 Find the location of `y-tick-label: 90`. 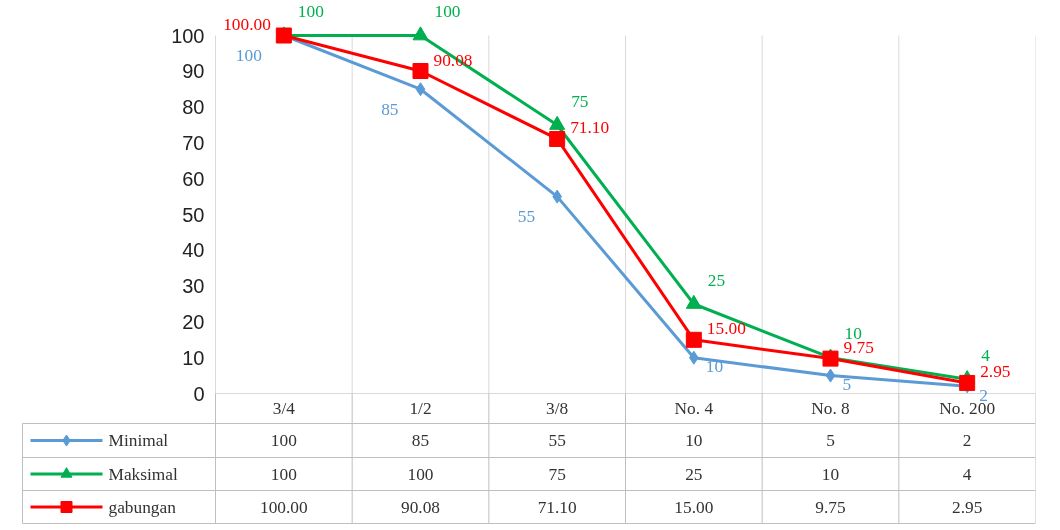

y-tick-label: 90 is located at coordinates (193, 71).